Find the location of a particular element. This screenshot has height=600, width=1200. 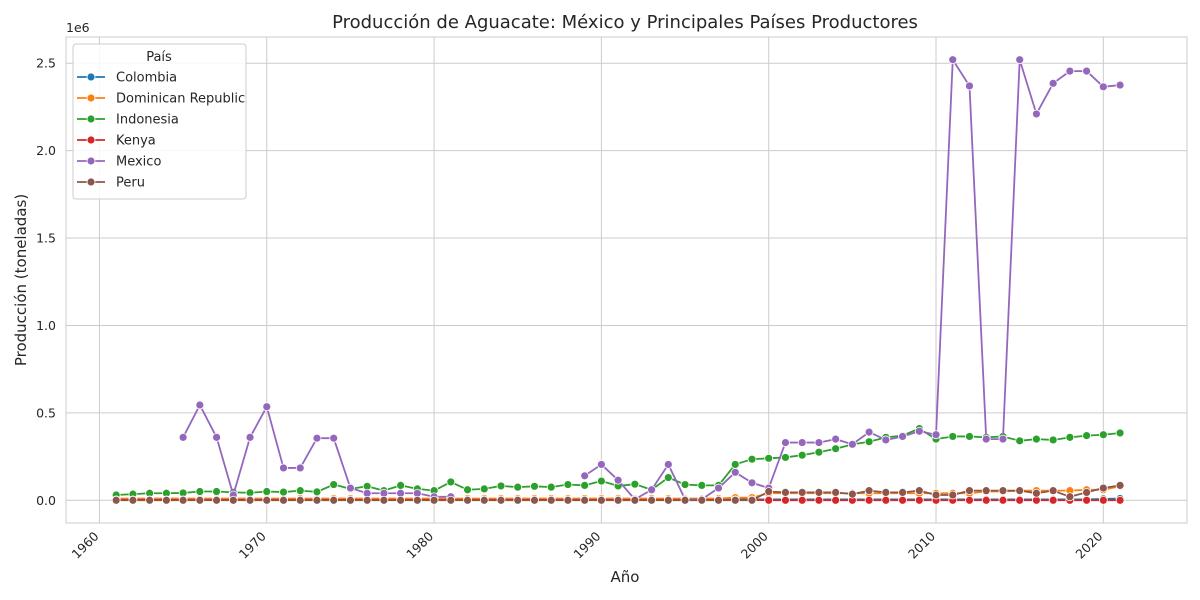

x-tick-label: 1970 is located at coordinates (252, 544).